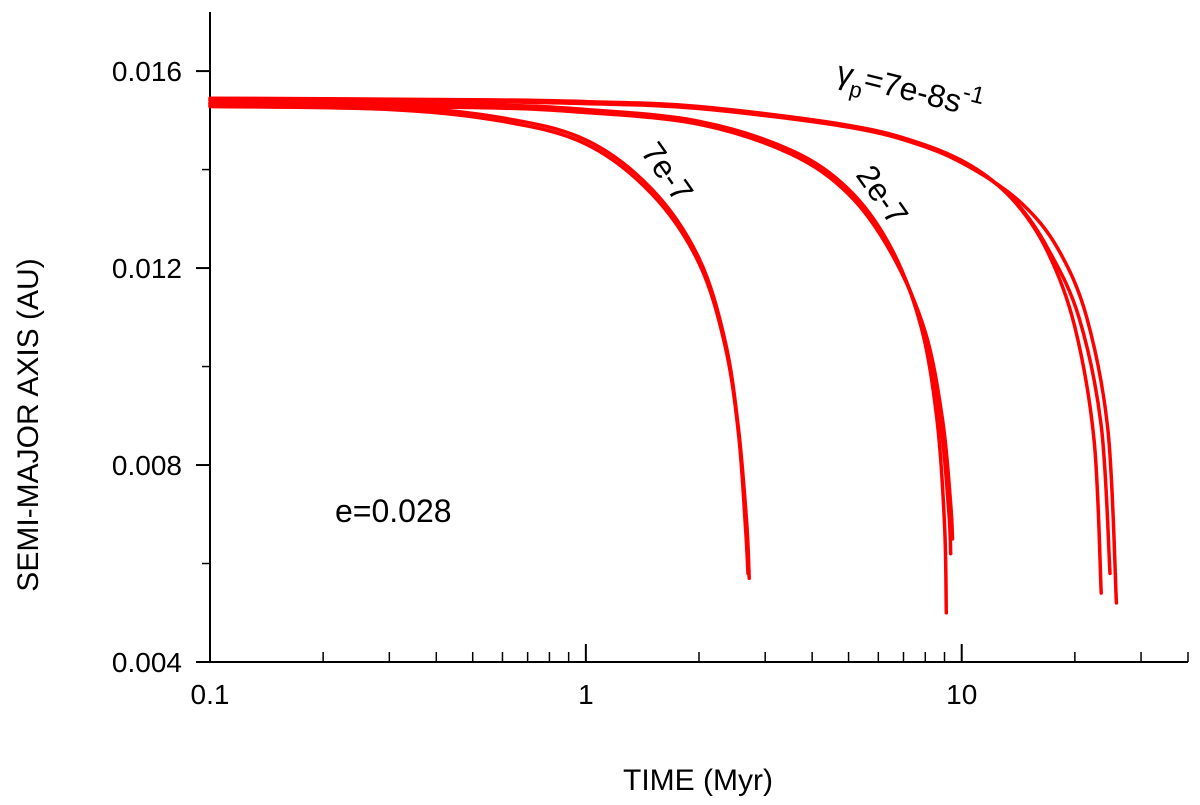 This screenshot has height=805, width=1200. Describe the element at coordinates (147, 662) in the screenshot. I see `y-tick-label: 0.004` at that location.